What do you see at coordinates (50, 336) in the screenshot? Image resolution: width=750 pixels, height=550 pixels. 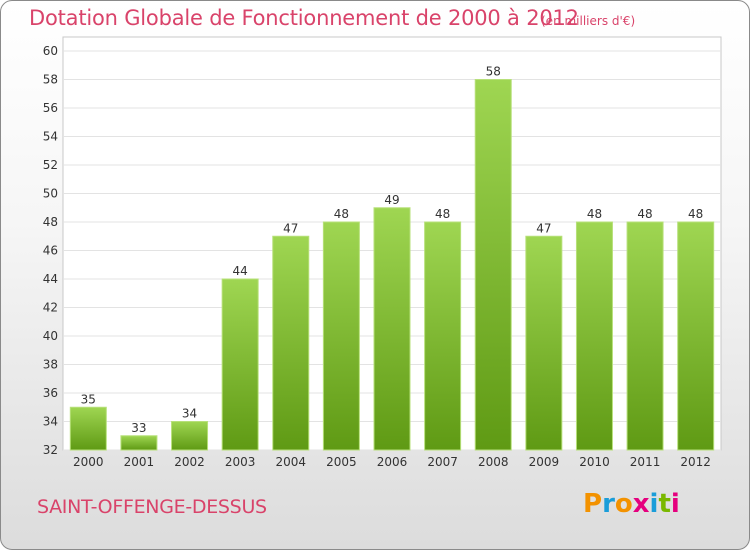 I see `y-tick-label: 40` at bounding box center [50, 336].